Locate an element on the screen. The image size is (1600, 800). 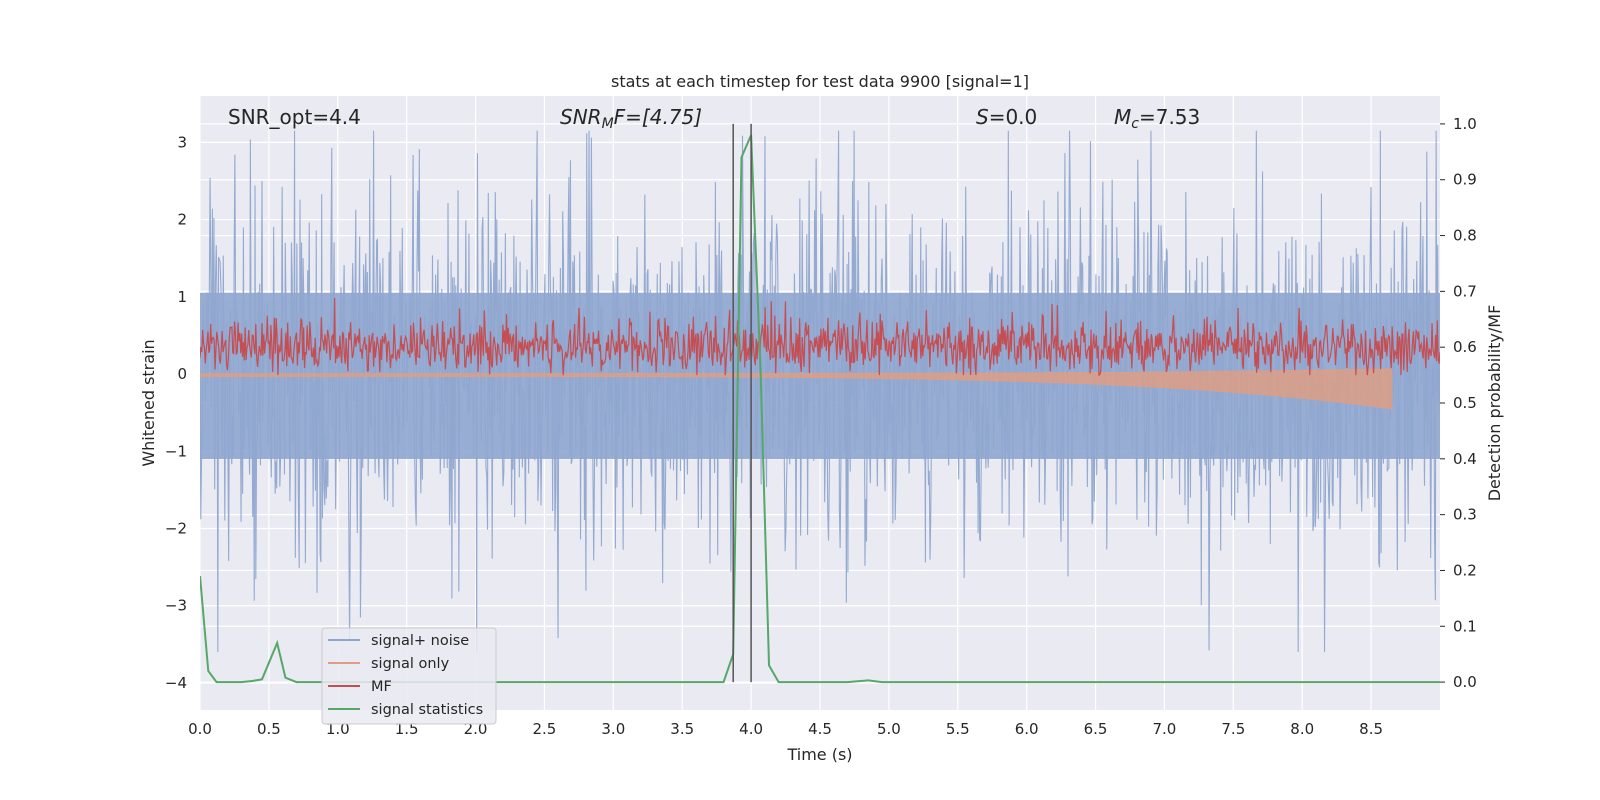
y-tick-label-right: 0.2 is located at coordinates (1465, 570).